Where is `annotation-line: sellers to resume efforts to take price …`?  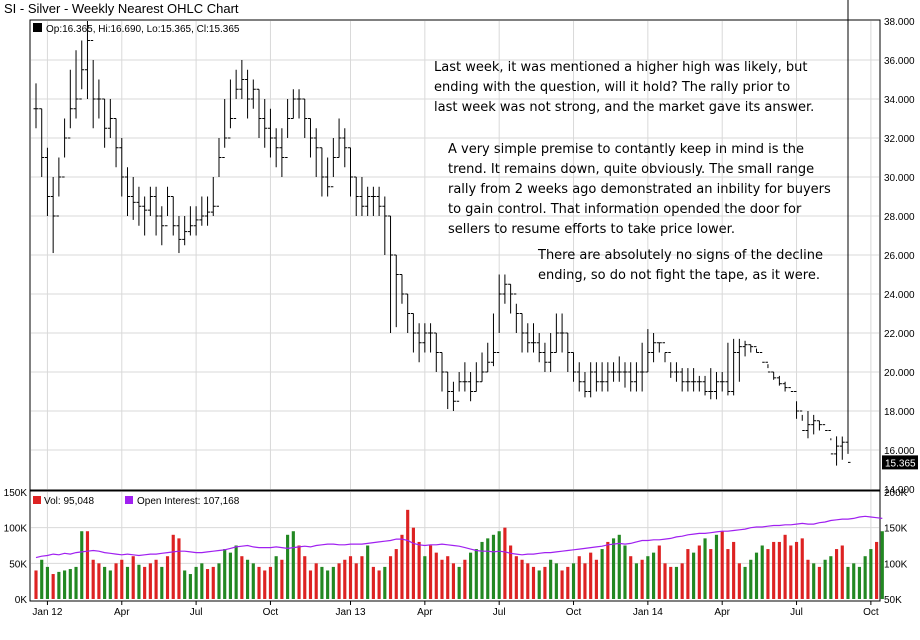
annotation-line: sellers to resume efforts to take price … is located at coordinates (591, 229).